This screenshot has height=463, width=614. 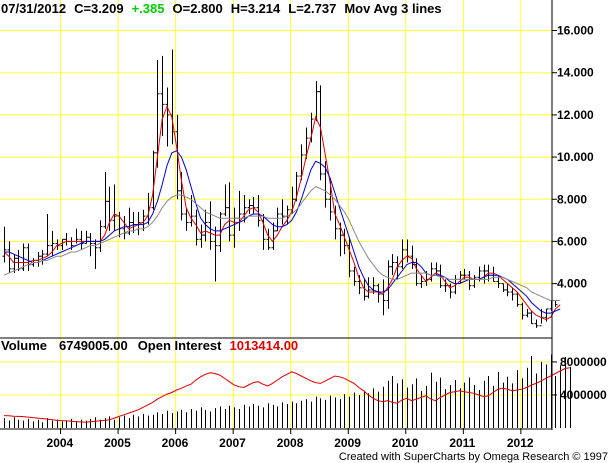 I want to click on x-tick-label: 2008, so click(x=290, y=443).